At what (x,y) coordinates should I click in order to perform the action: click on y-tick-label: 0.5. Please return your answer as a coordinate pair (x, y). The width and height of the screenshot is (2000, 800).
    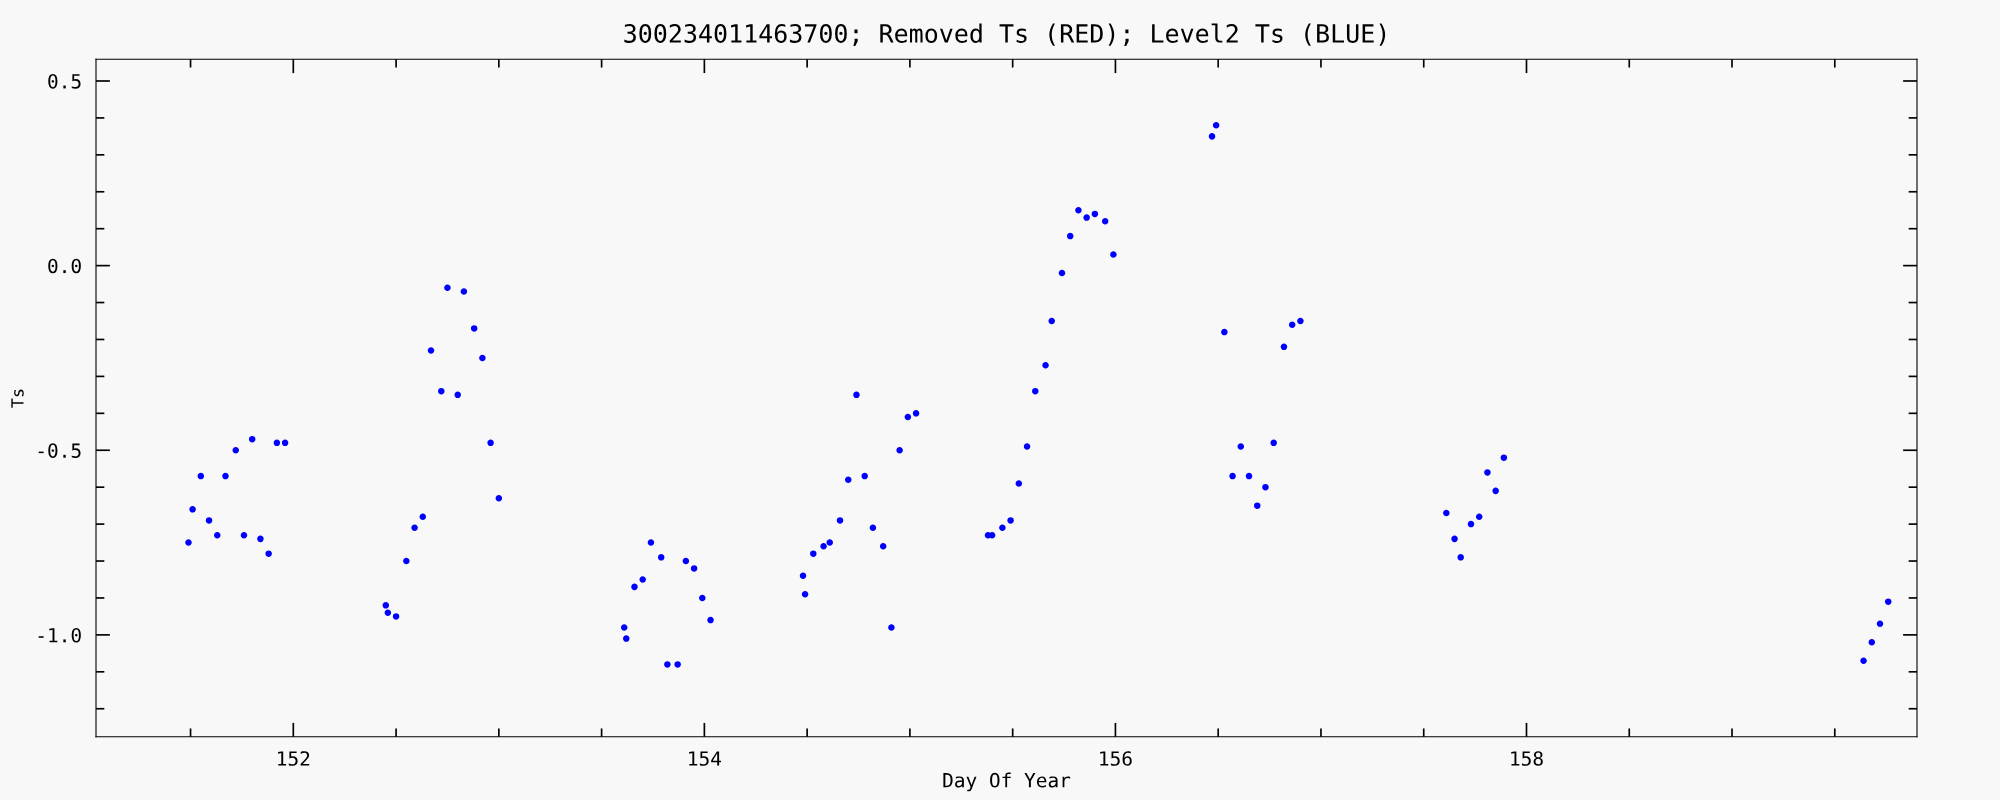
    Looking at the image, I should click on (64, 81).